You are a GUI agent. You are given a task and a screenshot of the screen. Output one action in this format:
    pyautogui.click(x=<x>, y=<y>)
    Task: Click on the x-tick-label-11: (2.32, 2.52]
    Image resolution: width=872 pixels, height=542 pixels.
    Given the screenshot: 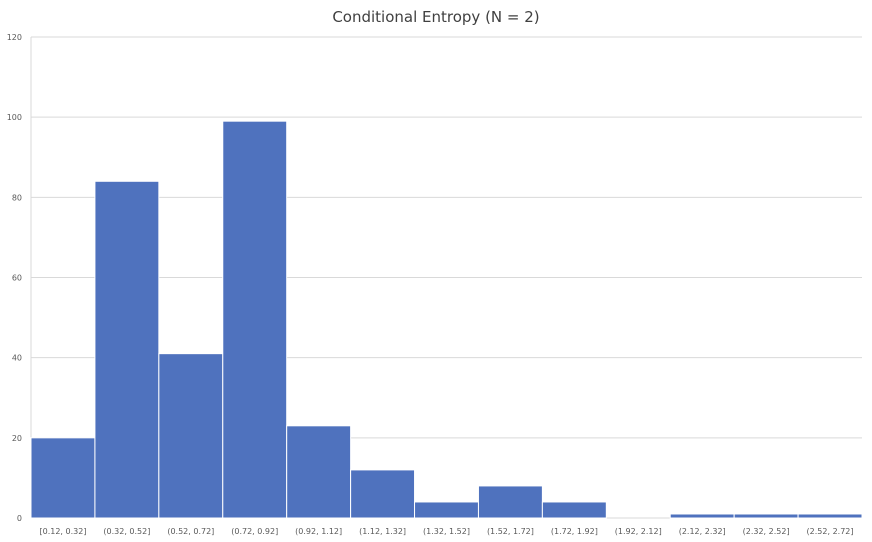 What is the action you would take?
    pyautogui.click(x=766, y=531)
    